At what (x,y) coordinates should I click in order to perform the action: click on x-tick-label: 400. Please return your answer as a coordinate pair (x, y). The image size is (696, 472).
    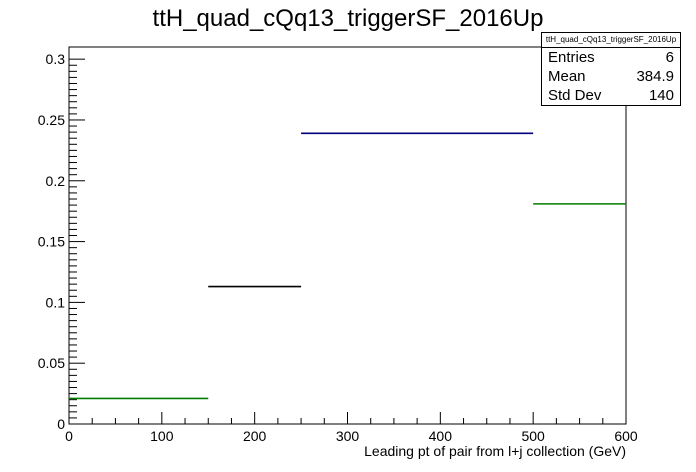
    Looking at the image, I should click on (441, 436).